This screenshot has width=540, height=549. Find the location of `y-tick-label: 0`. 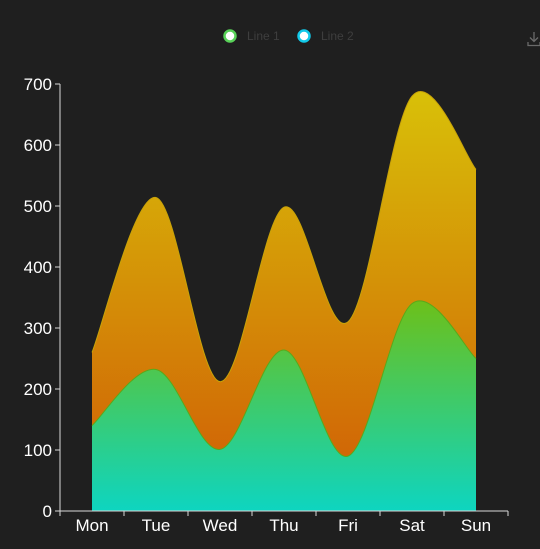

y-tick-label: 0 is located at coordinates (47, 511).